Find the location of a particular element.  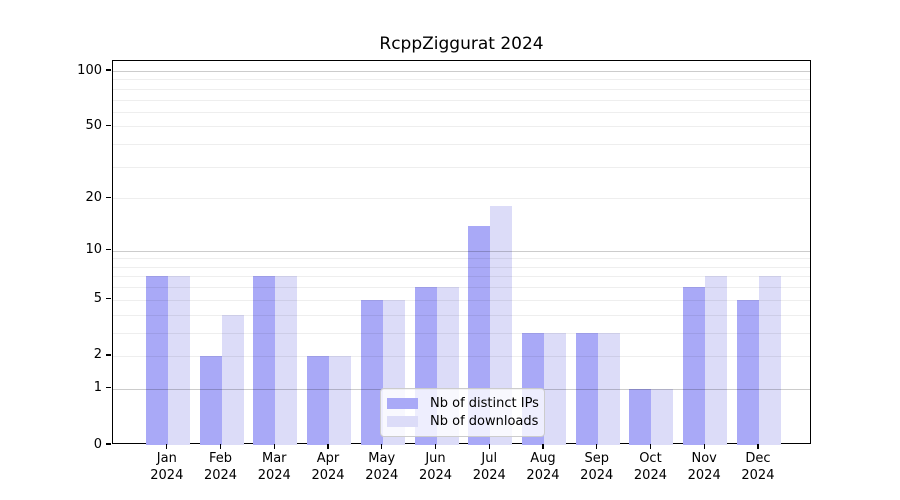

bar-nb-of-downloads-feb is located at coordinates (232, 379).